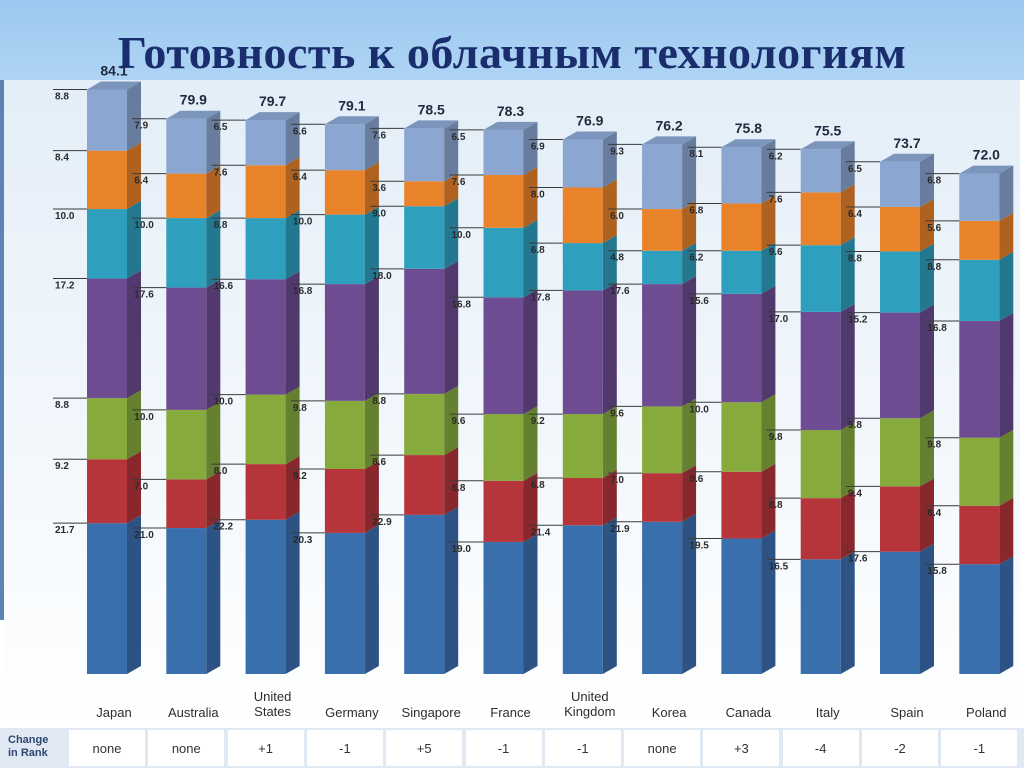 Image resolution: width=1024 pixels, height=768 pixels. I want to click on segment-value-label: 6.5, so click(855, 169).